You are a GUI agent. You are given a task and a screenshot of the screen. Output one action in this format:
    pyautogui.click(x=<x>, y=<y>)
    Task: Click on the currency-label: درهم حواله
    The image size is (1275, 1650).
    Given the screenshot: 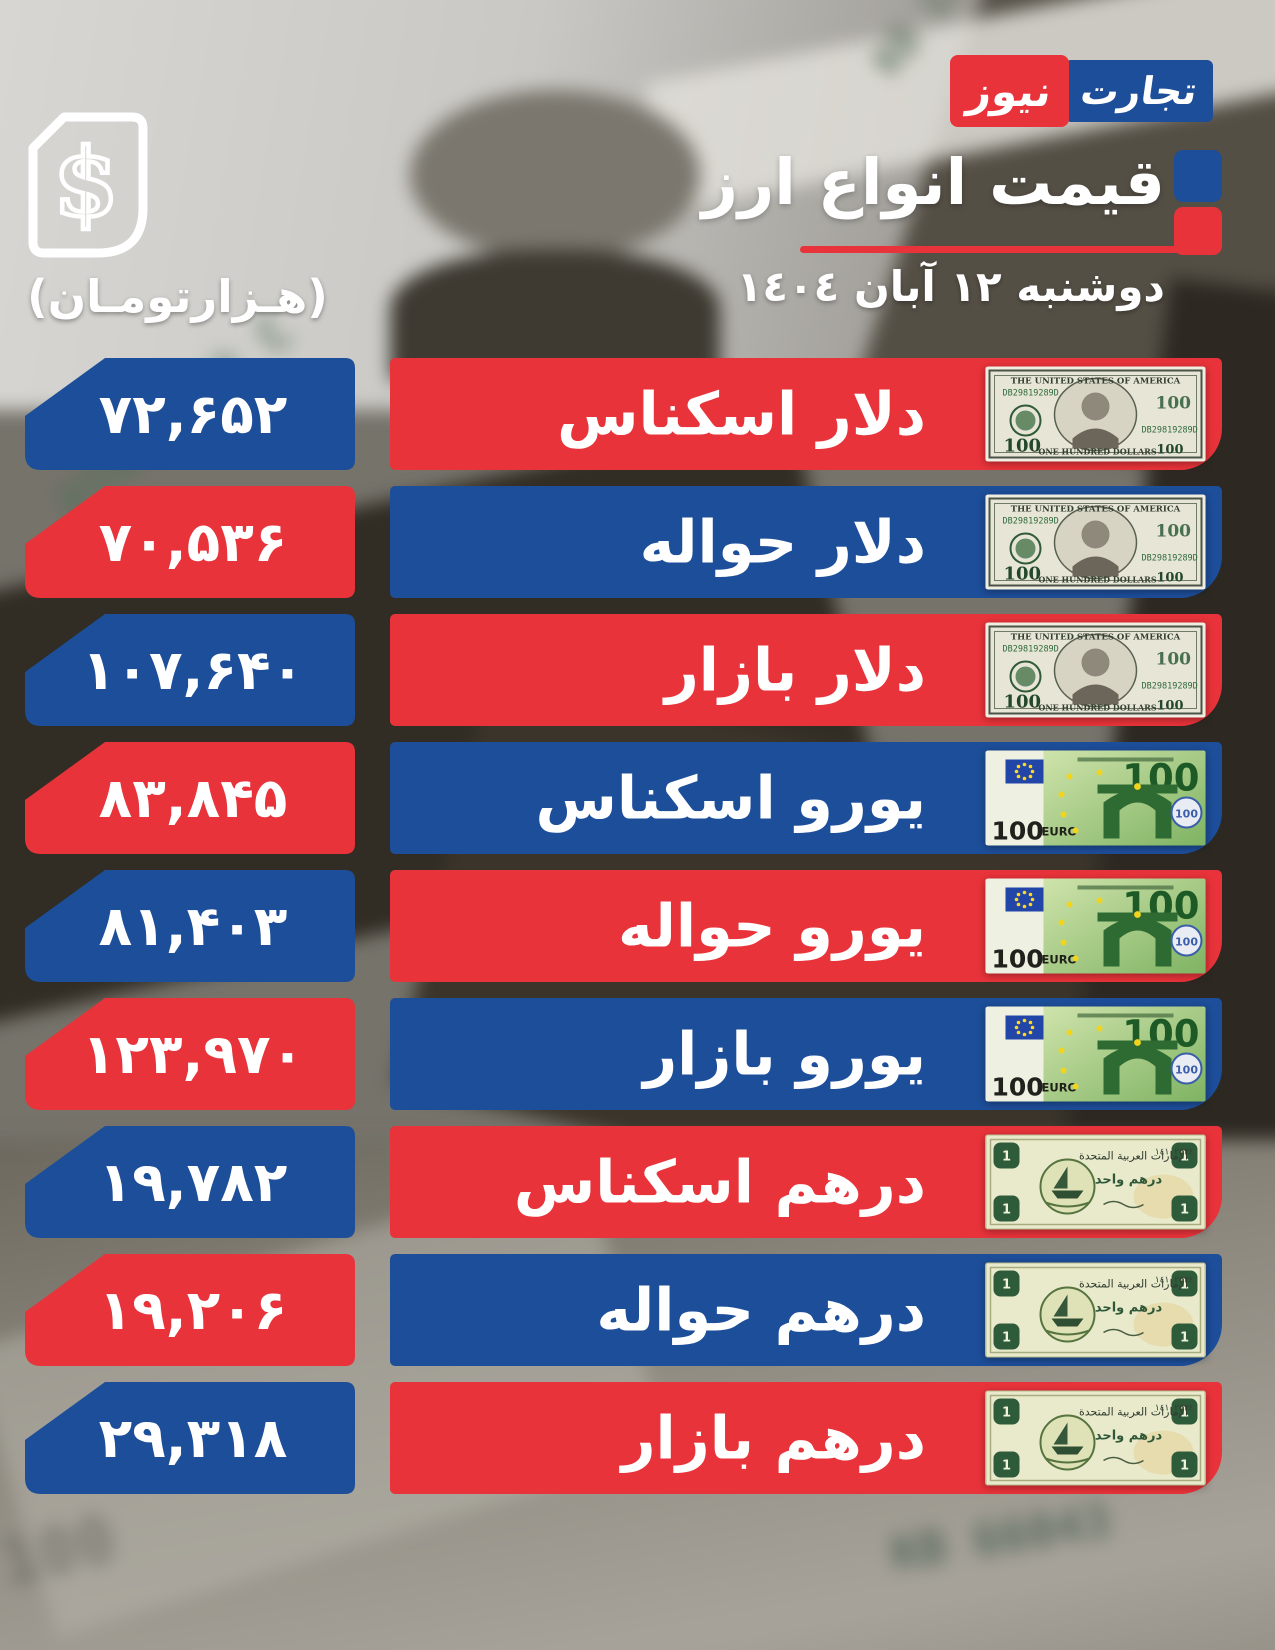 What is the action you would take?
    pyautogui.click(x=761, y=1310)
    